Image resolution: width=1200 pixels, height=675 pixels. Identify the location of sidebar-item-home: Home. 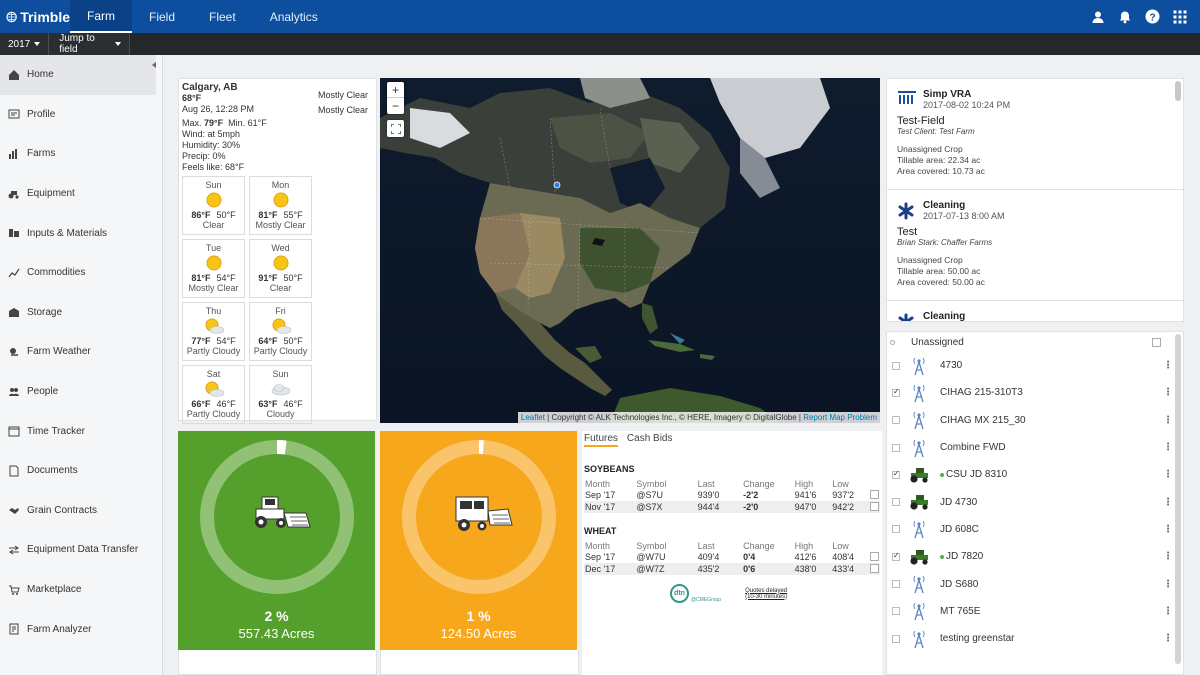
(78, 75).